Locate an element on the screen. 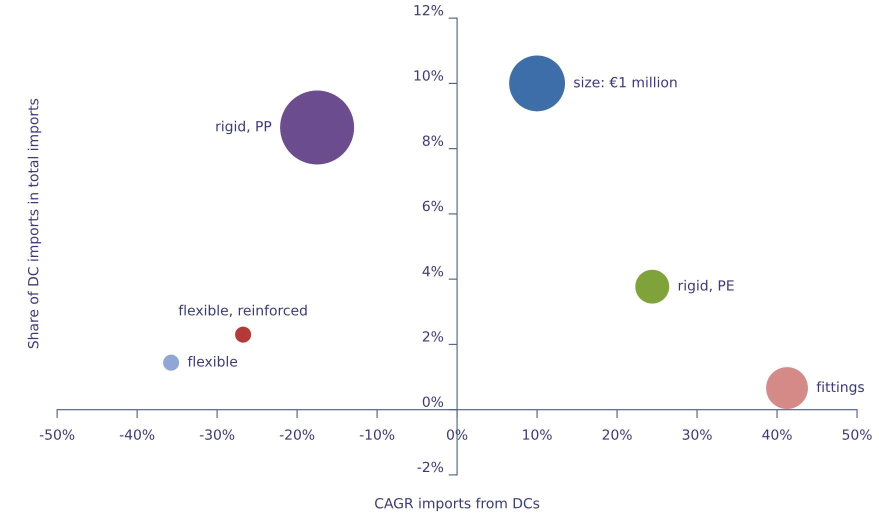 The image size is (879, 519). series-label: rigid, PE is located at coordinates (706, 287).